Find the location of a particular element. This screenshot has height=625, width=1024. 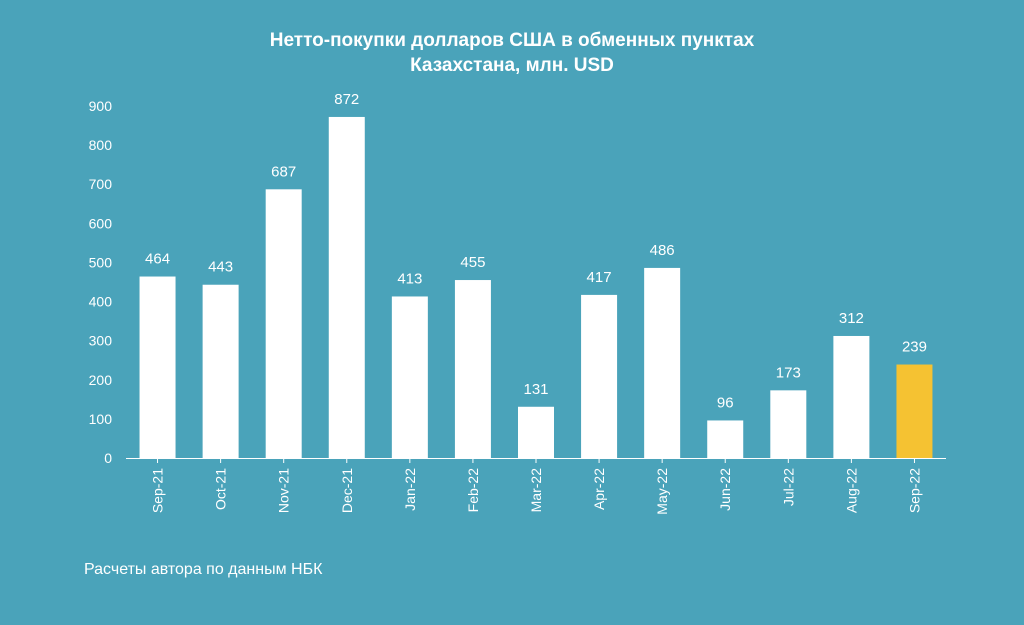

x-tick-label: Jul-22 is located at coordinates (788, 487).